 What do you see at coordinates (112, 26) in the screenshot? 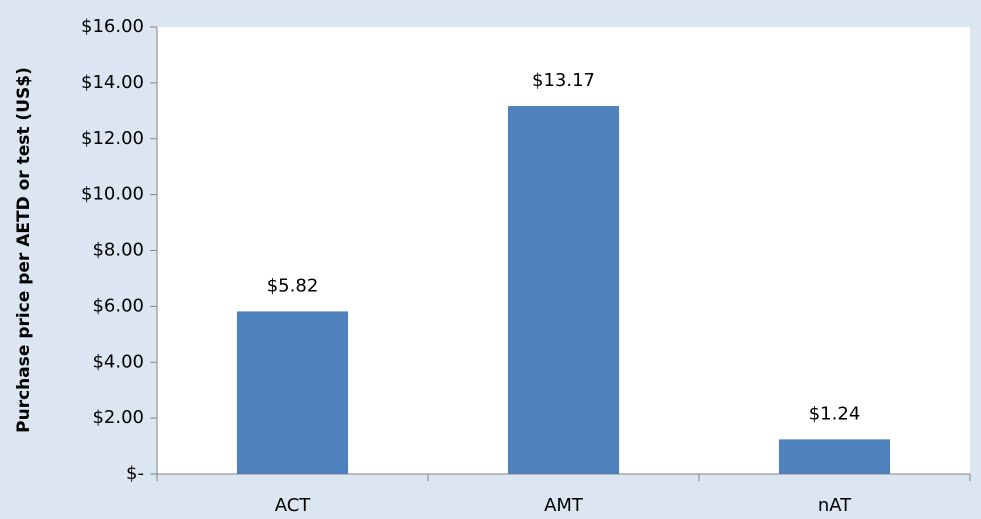
I see `y-tick-label: $16.00` at bounding box center [112, 26].